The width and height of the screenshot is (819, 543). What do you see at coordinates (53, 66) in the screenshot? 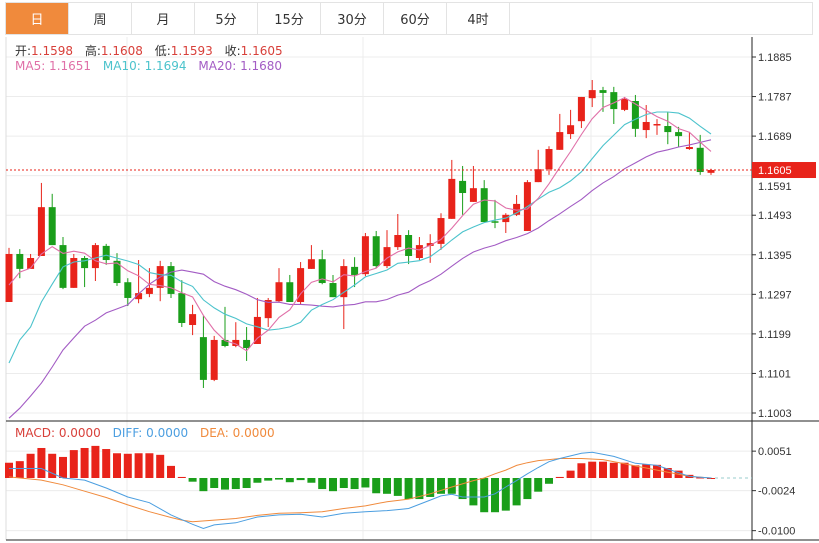
I see `ma5-value: MA5: 1.1651` at bounding box center [53, 66].